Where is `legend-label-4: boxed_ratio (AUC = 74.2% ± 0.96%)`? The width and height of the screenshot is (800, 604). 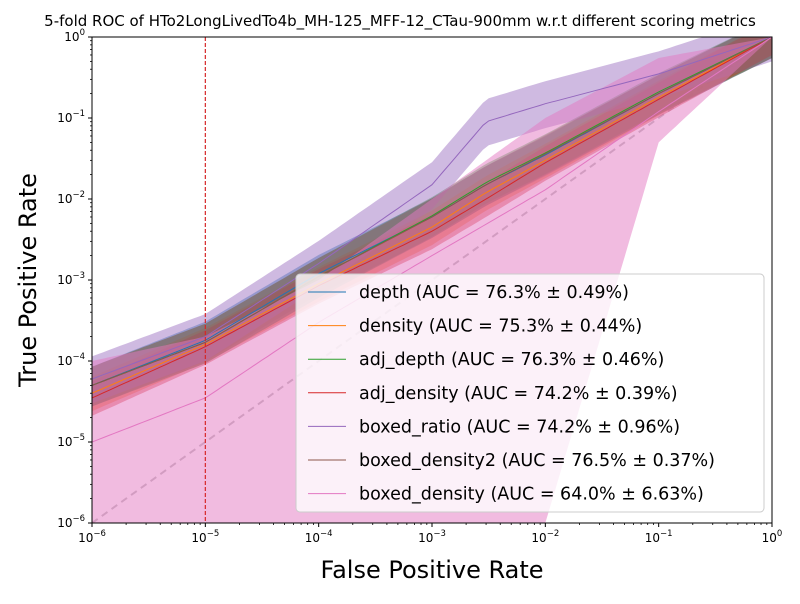 legend-label-4: boxed_ratio (AUC = 74.2% ± 0.96%) is located at coordinates (519, 427).